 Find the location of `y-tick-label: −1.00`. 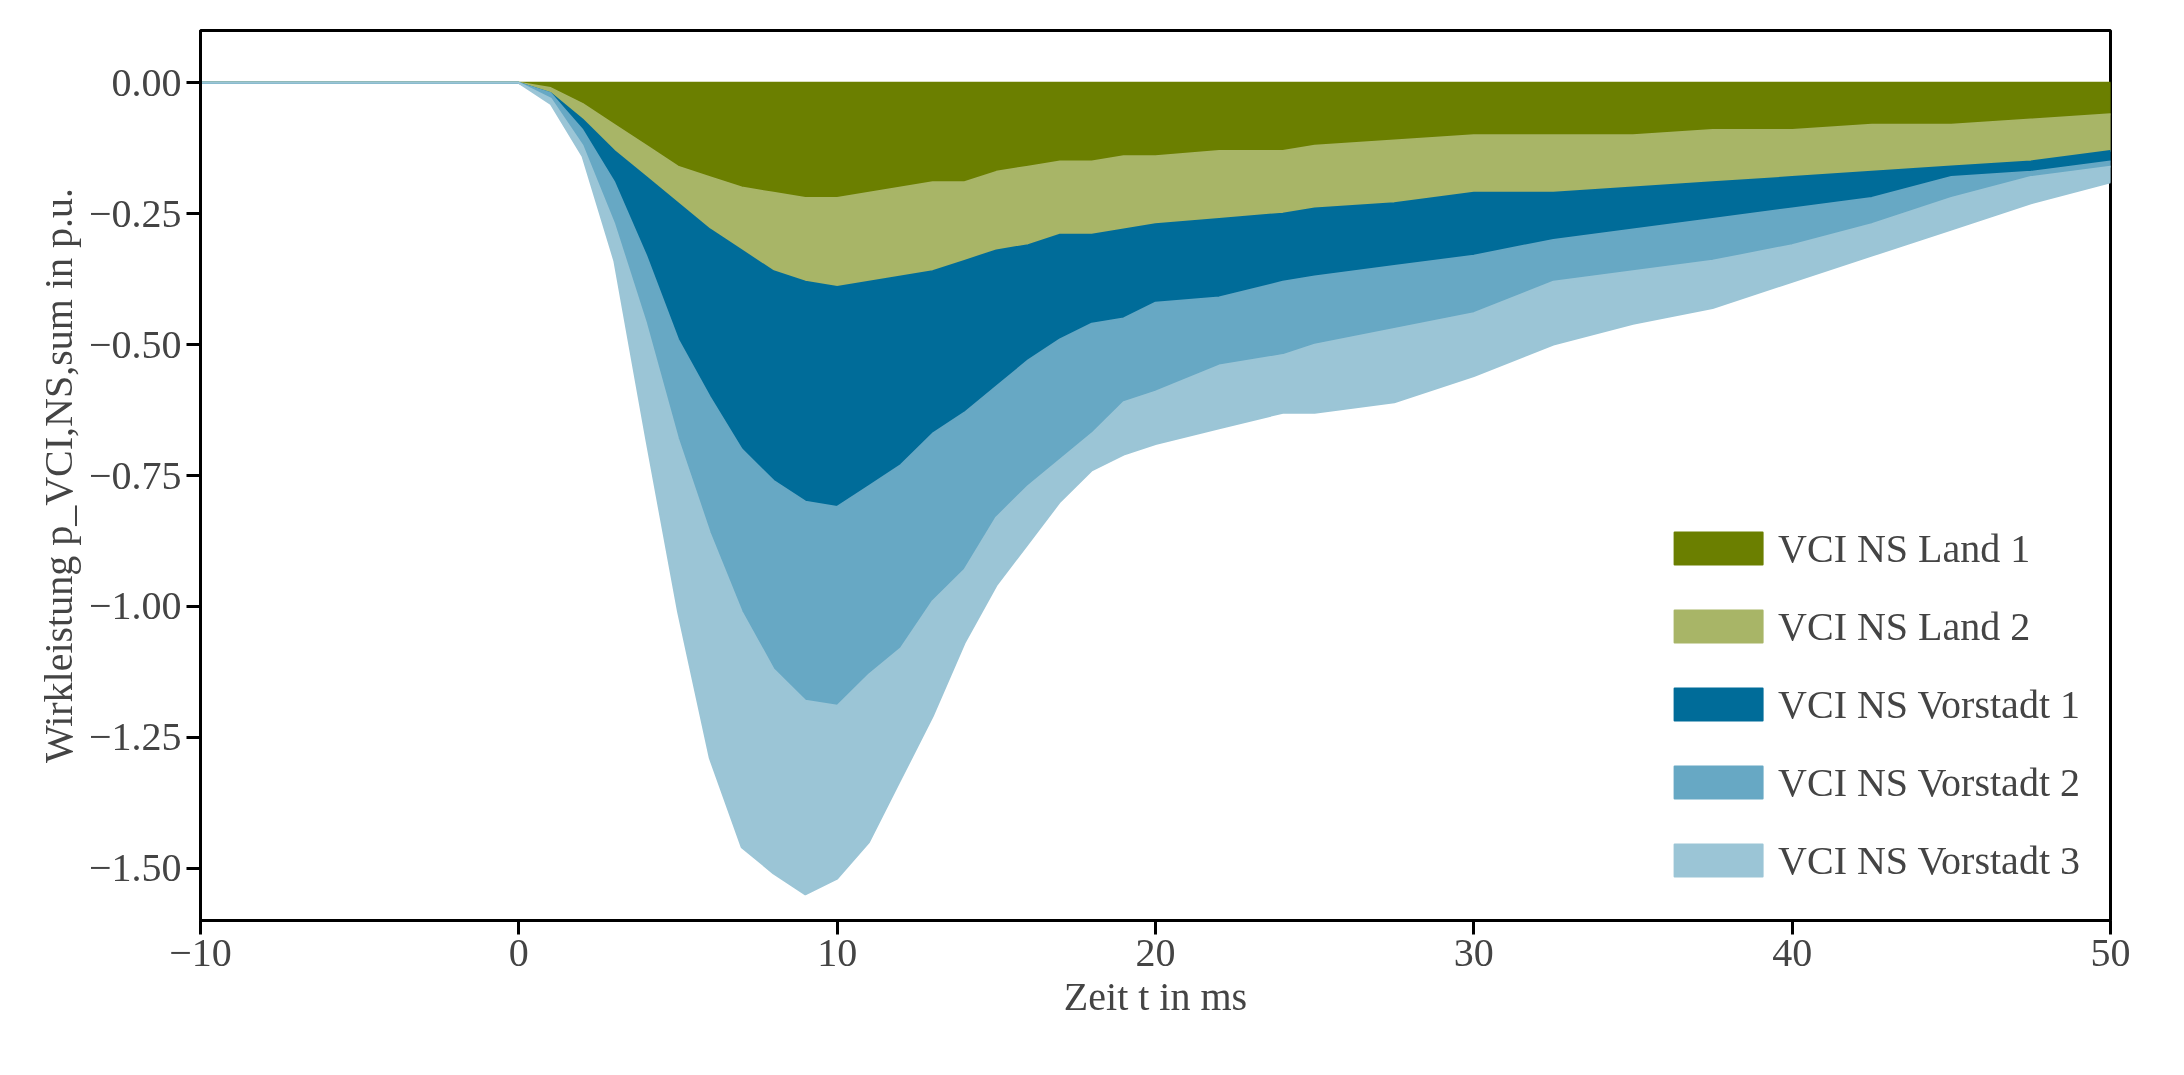

y-tick-label: −1.00 is located at coordinates (135, 606).